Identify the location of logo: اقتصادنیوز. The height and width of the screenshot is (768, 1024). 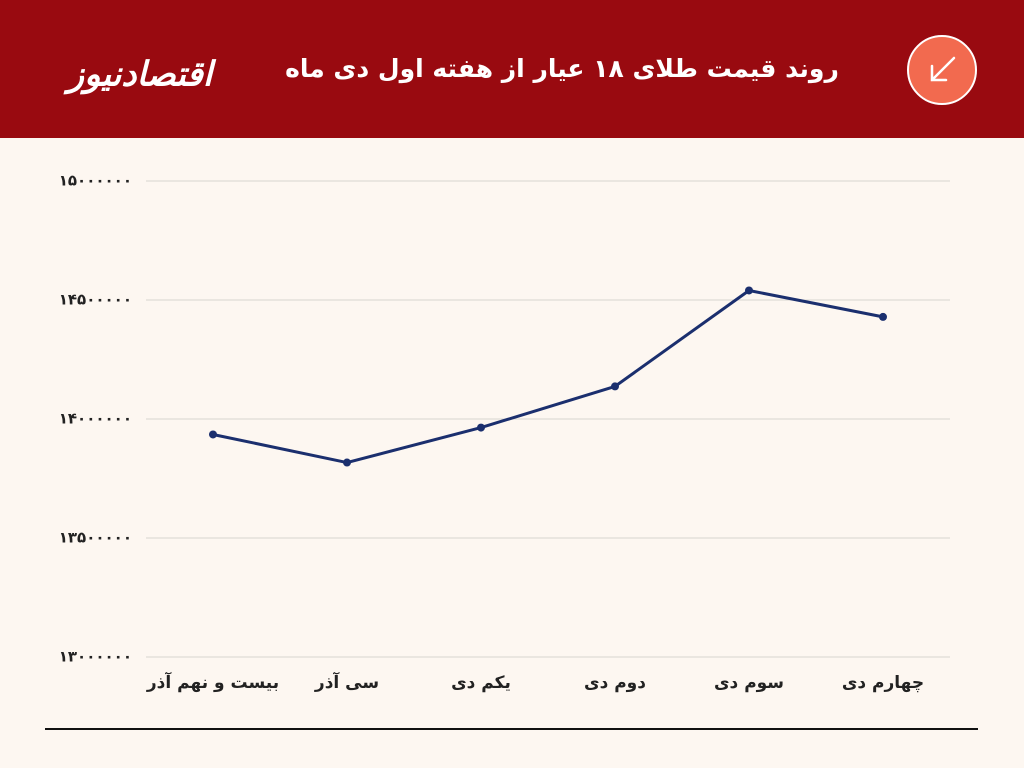
(140, 75).